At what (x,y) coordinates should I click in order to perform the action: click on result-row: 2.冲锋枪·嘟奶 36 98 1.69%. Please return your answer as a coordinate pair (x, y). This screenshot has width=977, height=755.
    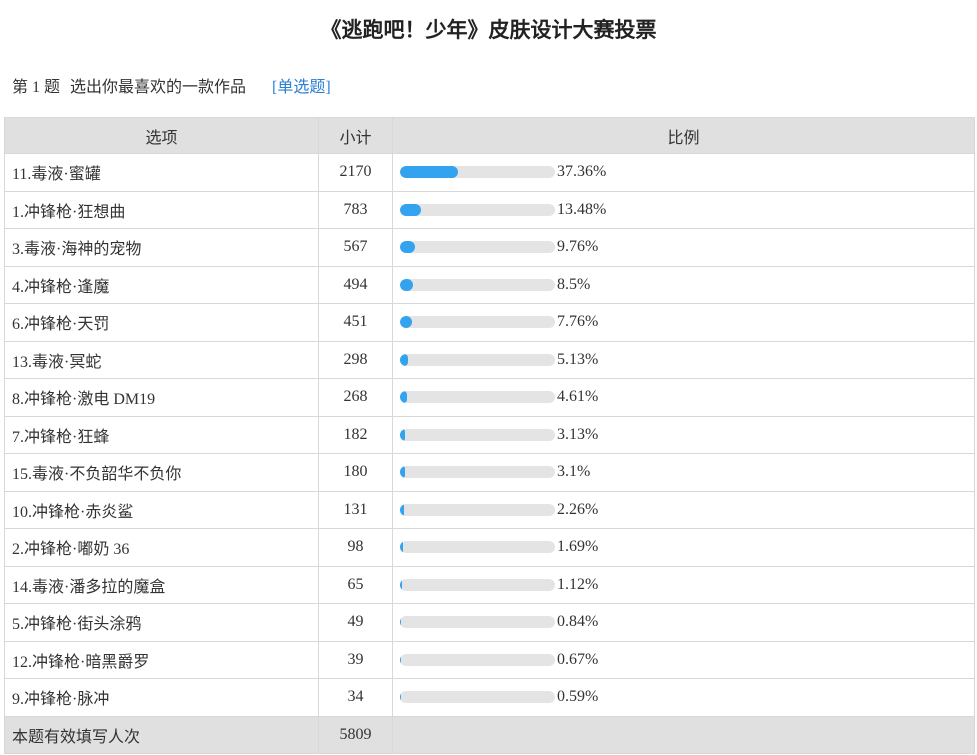
    Looking at the image, I should click on (489, 547).